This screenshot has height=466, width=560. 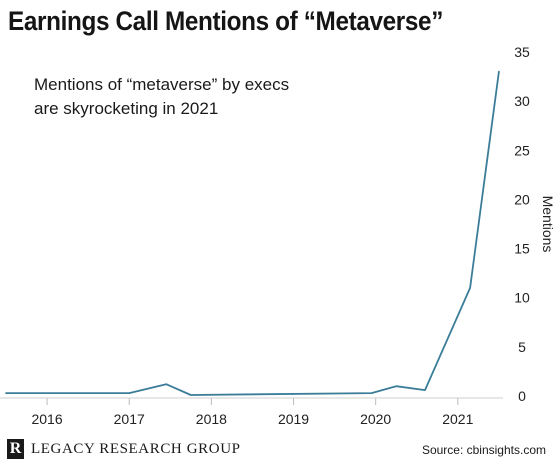 What do you see at coordinates (129, 419) in the screenshot?
I see `x-tick-label: 2017` at bounding box center [129, 419].